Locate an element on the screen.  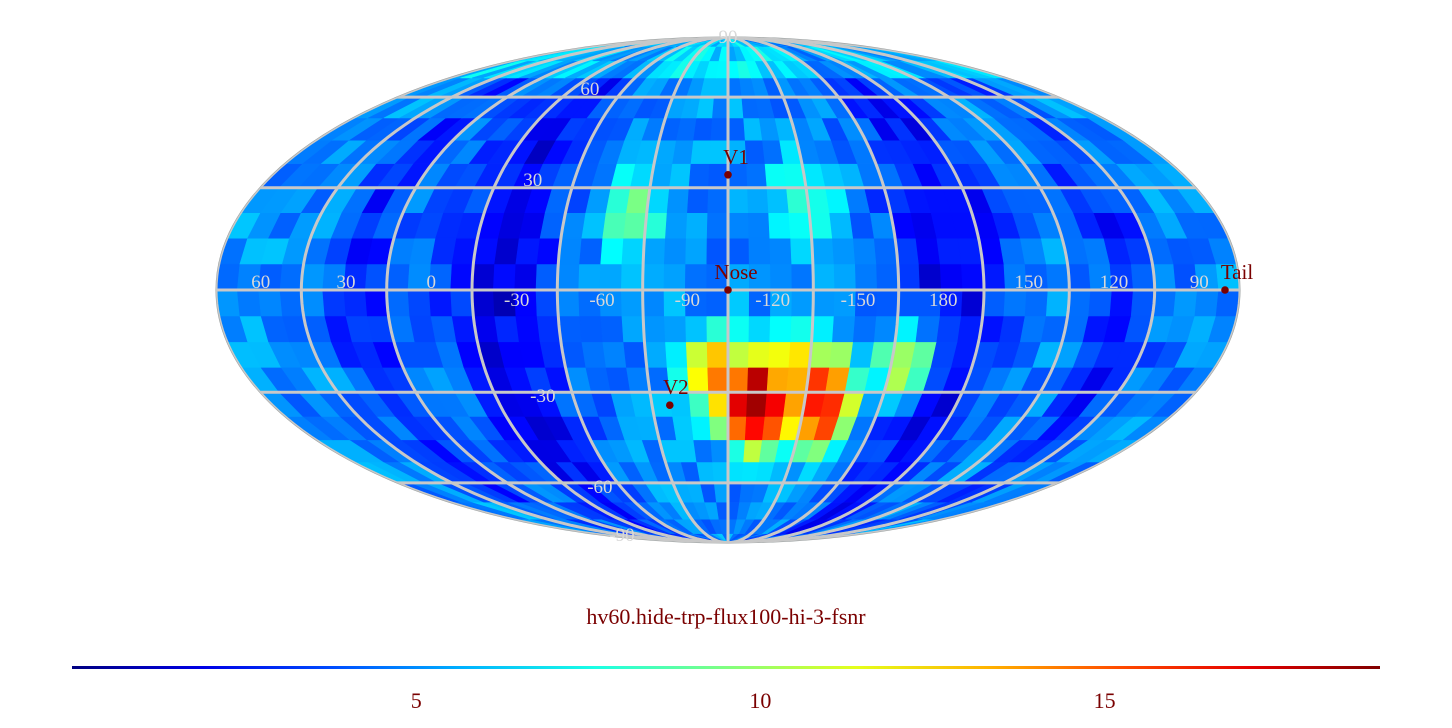
longitude-label: 30 is located at coordinates (346, 282).